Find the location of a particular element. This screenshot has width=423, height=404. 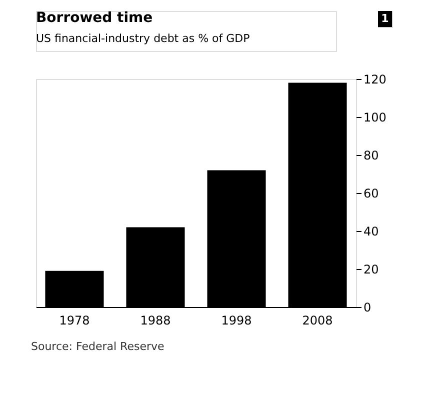

text: 1 is located at coordinates (385, 18).